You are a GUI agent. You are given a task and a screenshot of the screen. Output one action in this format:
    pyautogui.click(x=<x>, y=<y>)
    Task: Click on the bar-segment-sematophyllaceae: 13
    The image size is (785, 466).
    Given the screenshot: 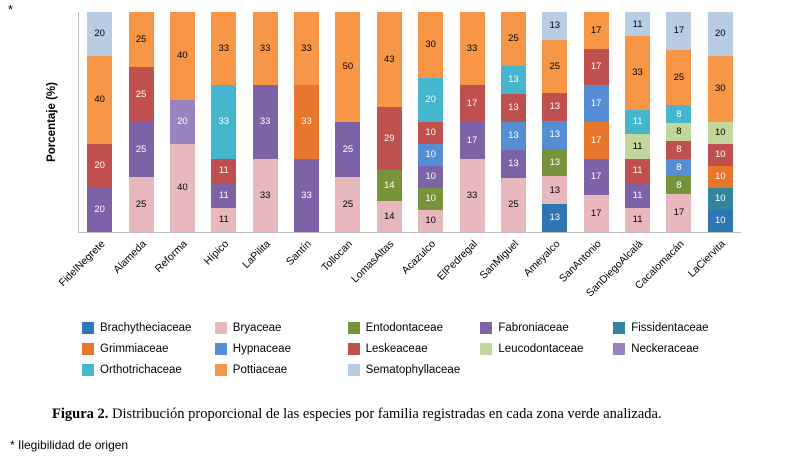 What is the action you would take?
    pyautogui.click(x=555, y=26)
    